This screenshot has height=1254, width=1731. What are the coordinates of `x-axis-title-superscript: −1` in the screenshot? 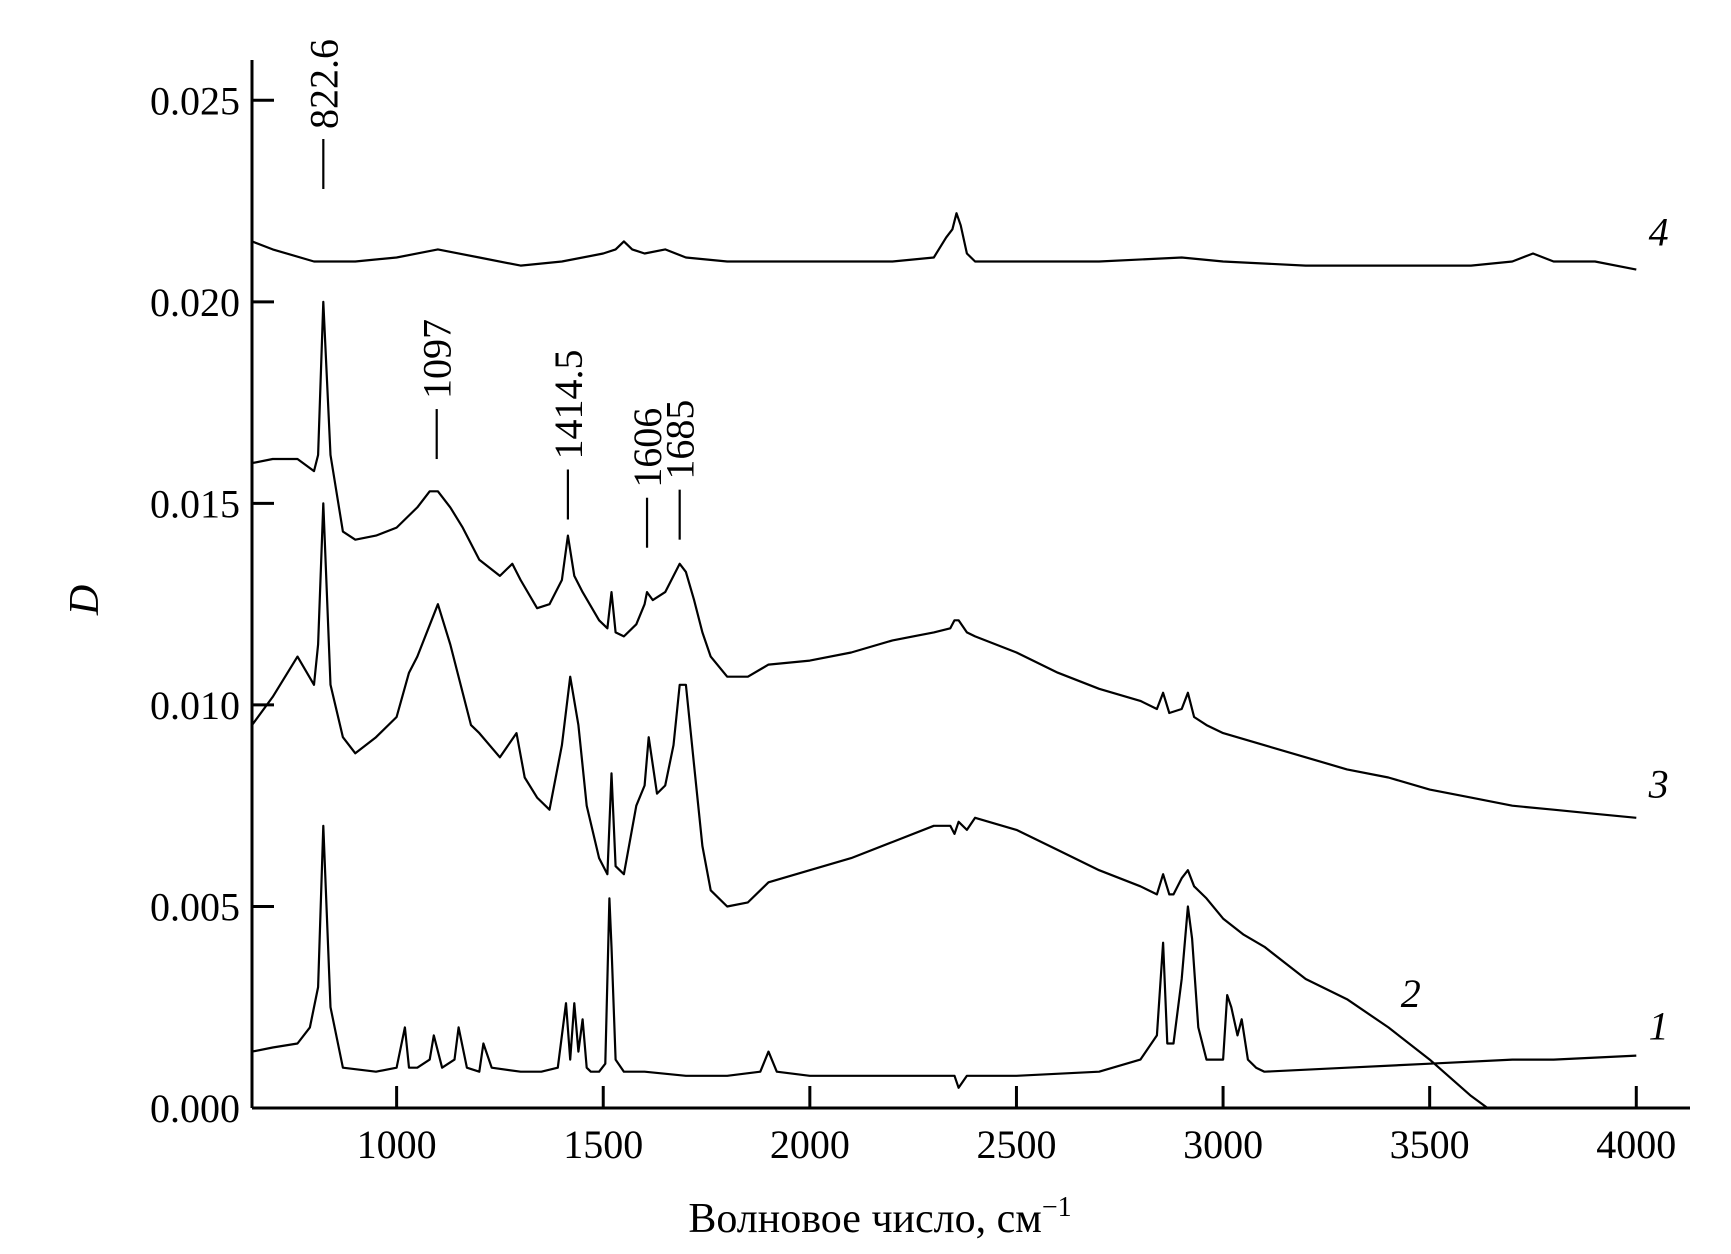 It's located at (1057, 1207).